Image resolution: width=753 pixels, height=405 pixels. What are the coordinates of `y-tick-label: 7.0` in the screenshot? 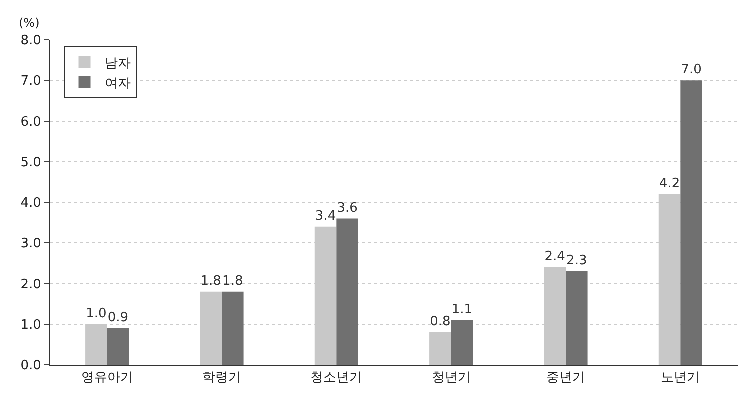 It's located at (31, 82).